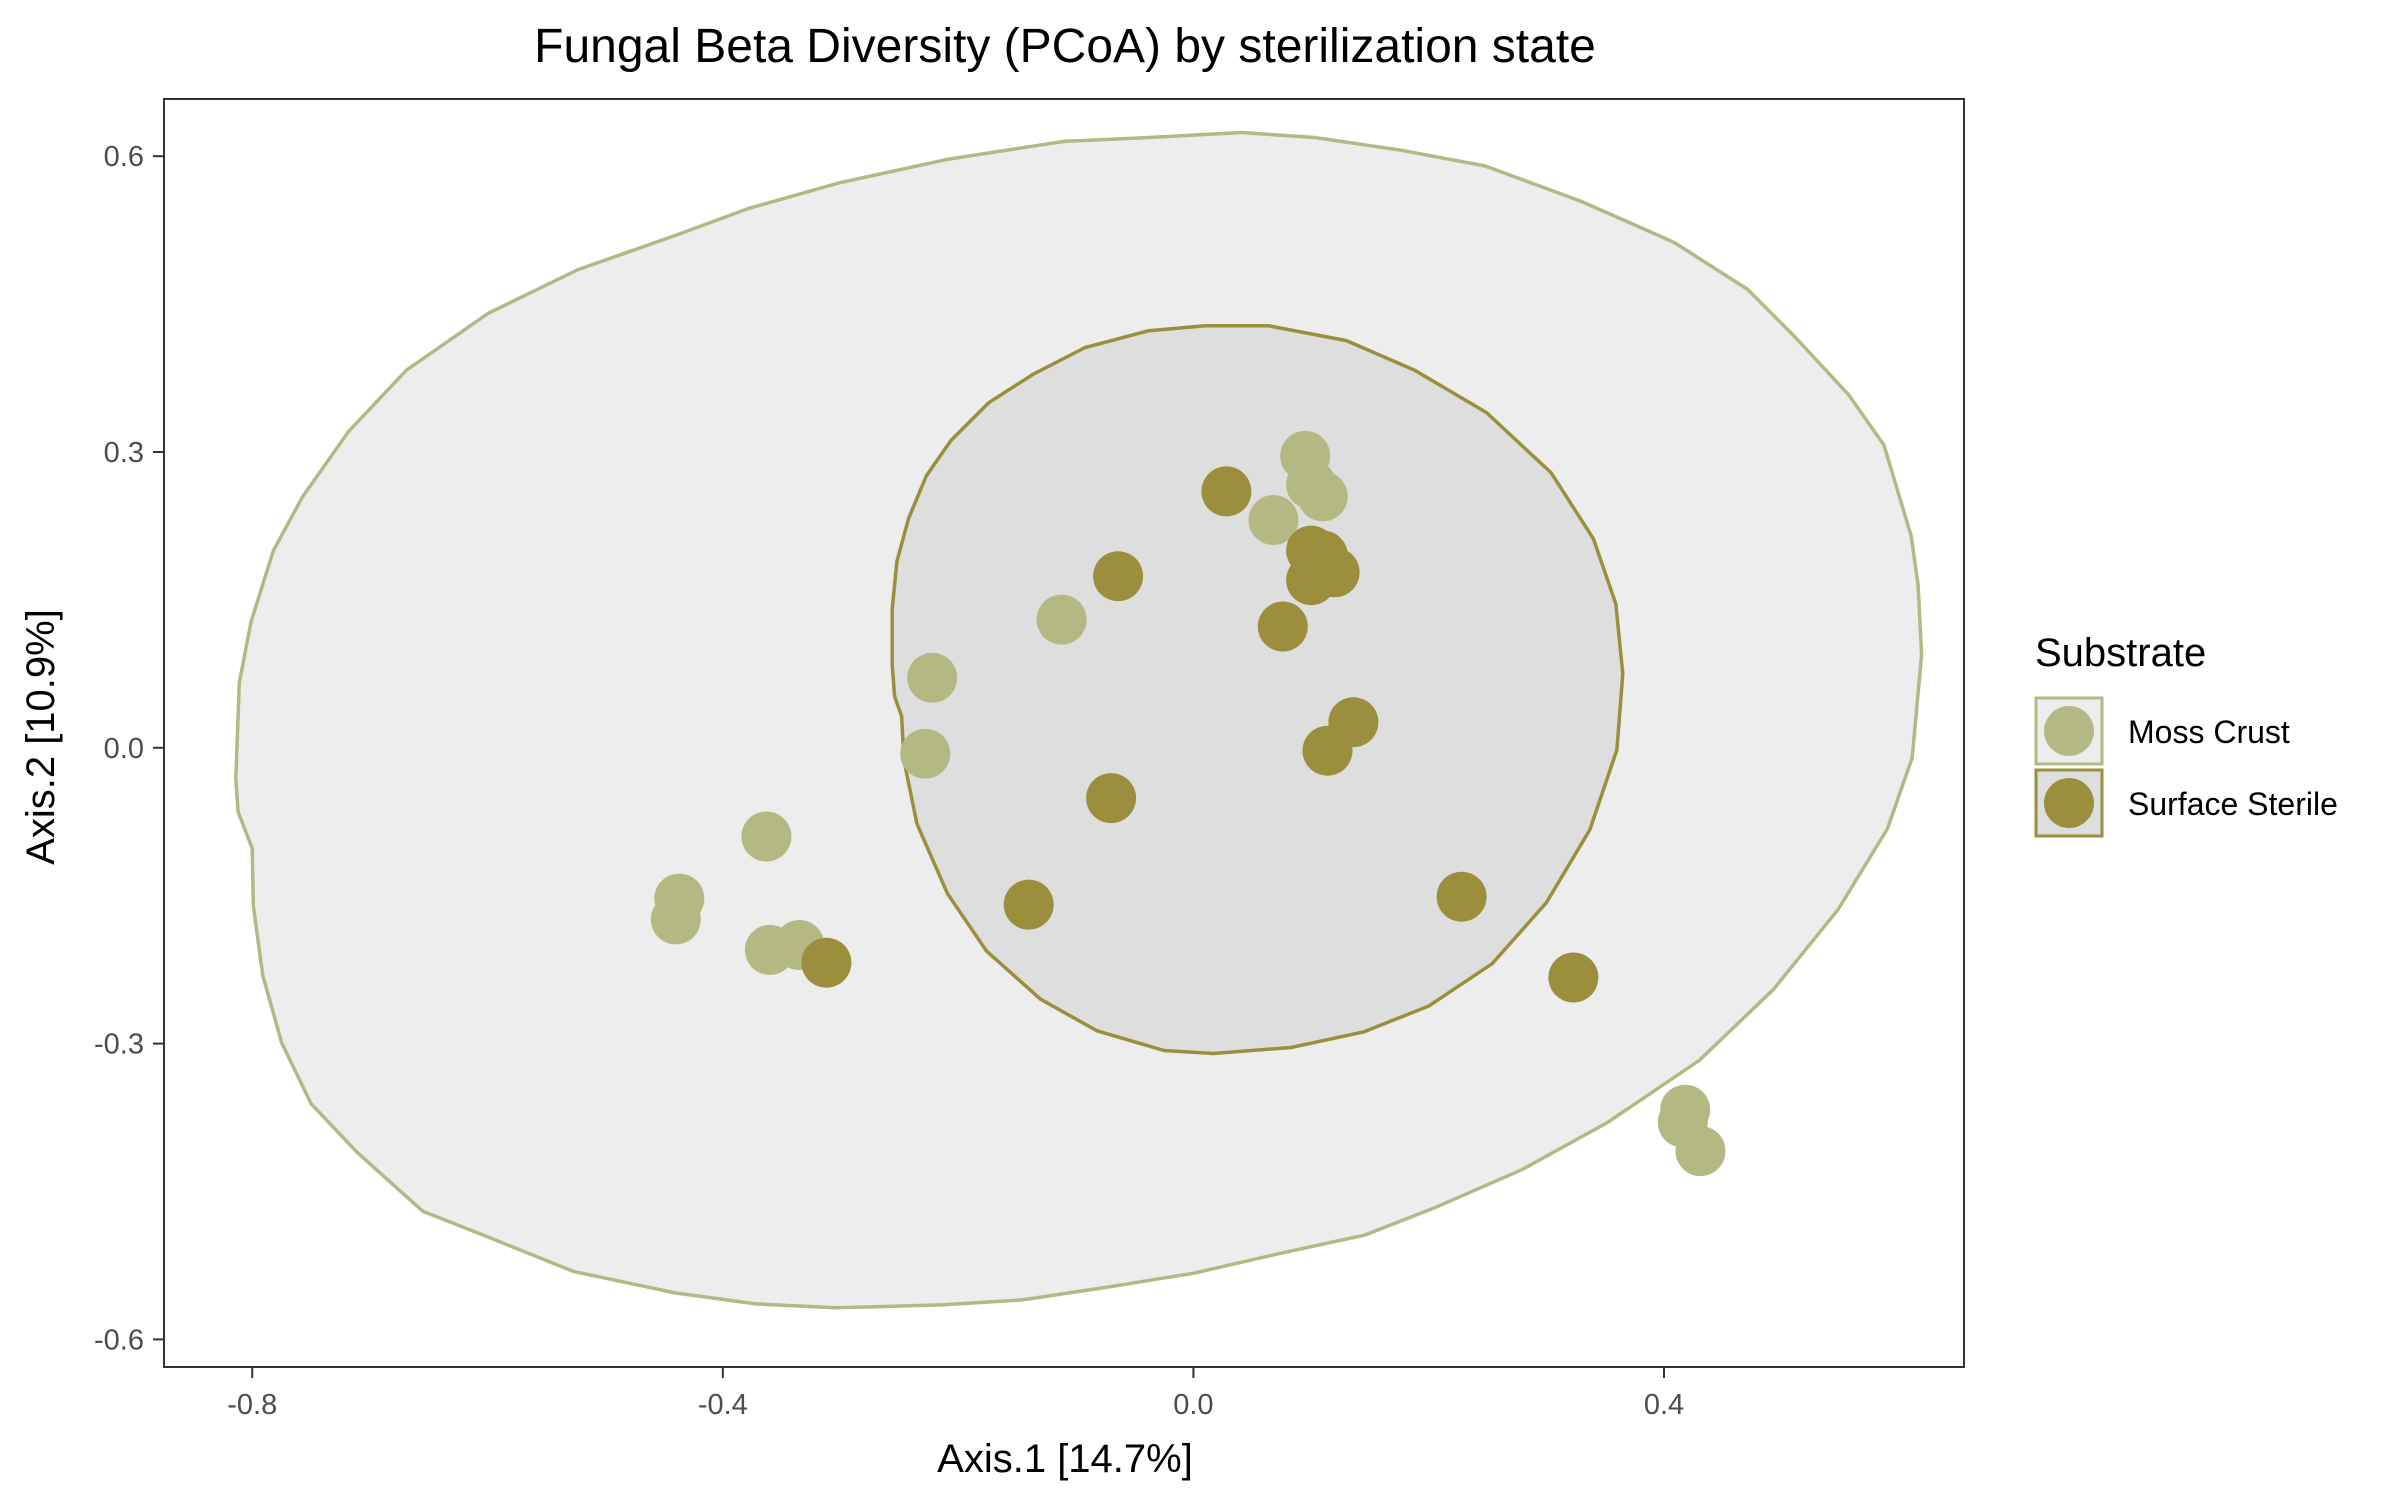 The width and height of the screenshot is (2400, 1500). I want to click on ellipse-surface-sterile, so click(1257, 690).